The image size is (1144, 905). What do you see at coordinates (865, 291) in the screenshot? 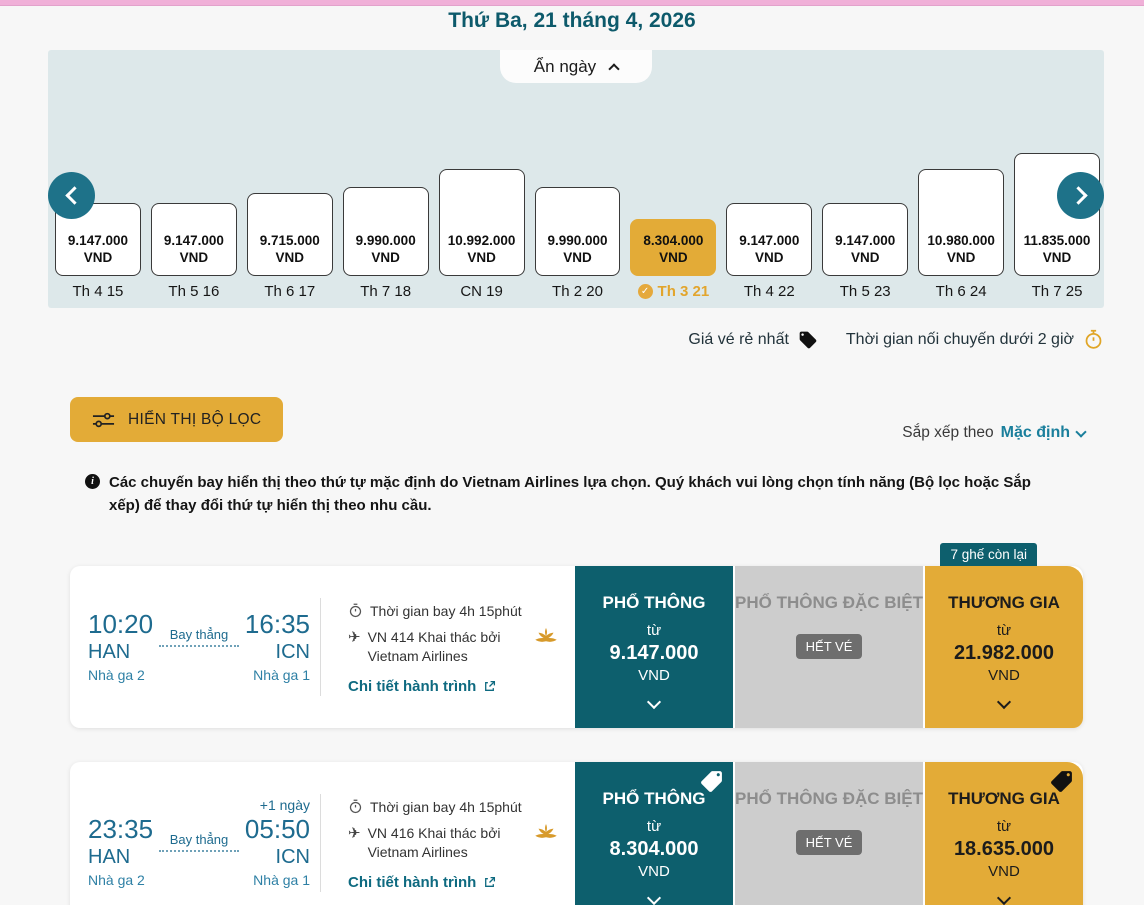
I see `day-label: Th 5 23` at bounding box center [865, 291].